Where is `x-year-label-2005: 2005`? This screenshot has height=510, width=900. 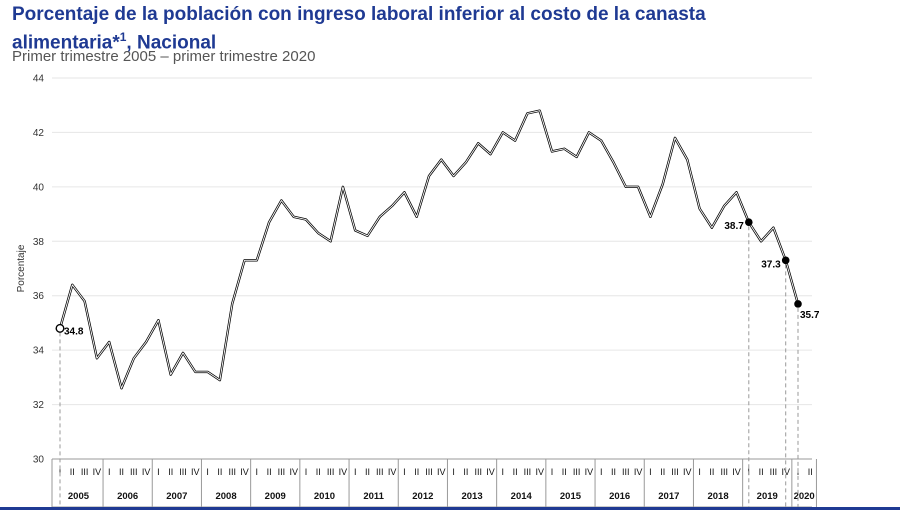 x-year-label-2005: 2005 is located at coordinates (79, 496).